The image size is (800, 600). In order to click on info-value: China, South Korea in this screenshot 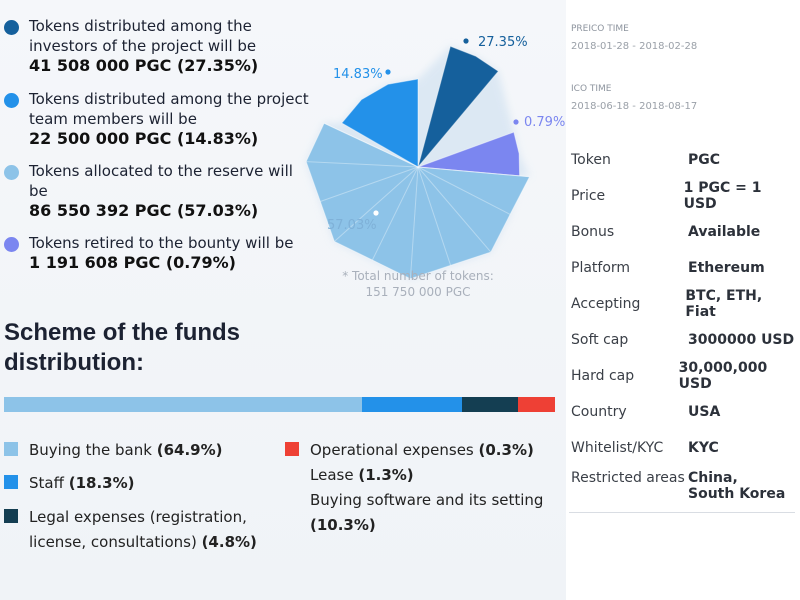, I will do `click(737, 486)`.